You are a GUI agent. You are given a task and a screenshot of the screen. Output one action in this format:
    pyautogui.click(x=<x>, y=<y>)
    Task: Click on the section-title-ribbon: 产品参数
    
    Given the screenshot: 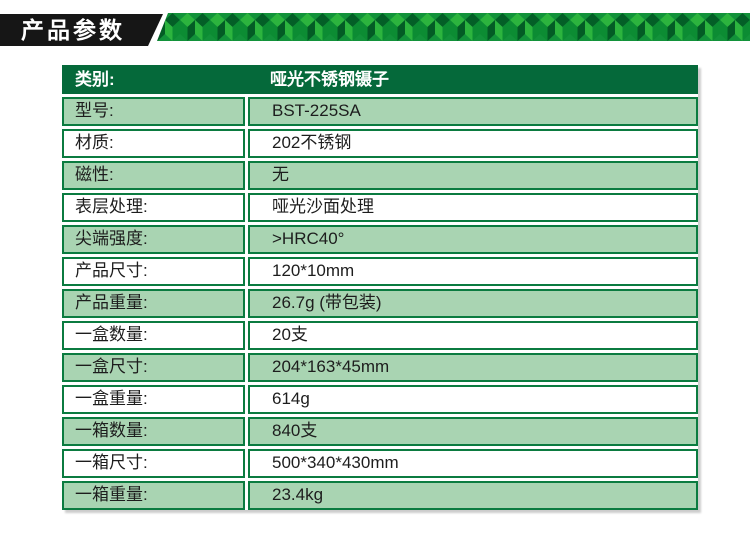 What is the action you would take?
    pyautogui.click(x=81, y=30)
    